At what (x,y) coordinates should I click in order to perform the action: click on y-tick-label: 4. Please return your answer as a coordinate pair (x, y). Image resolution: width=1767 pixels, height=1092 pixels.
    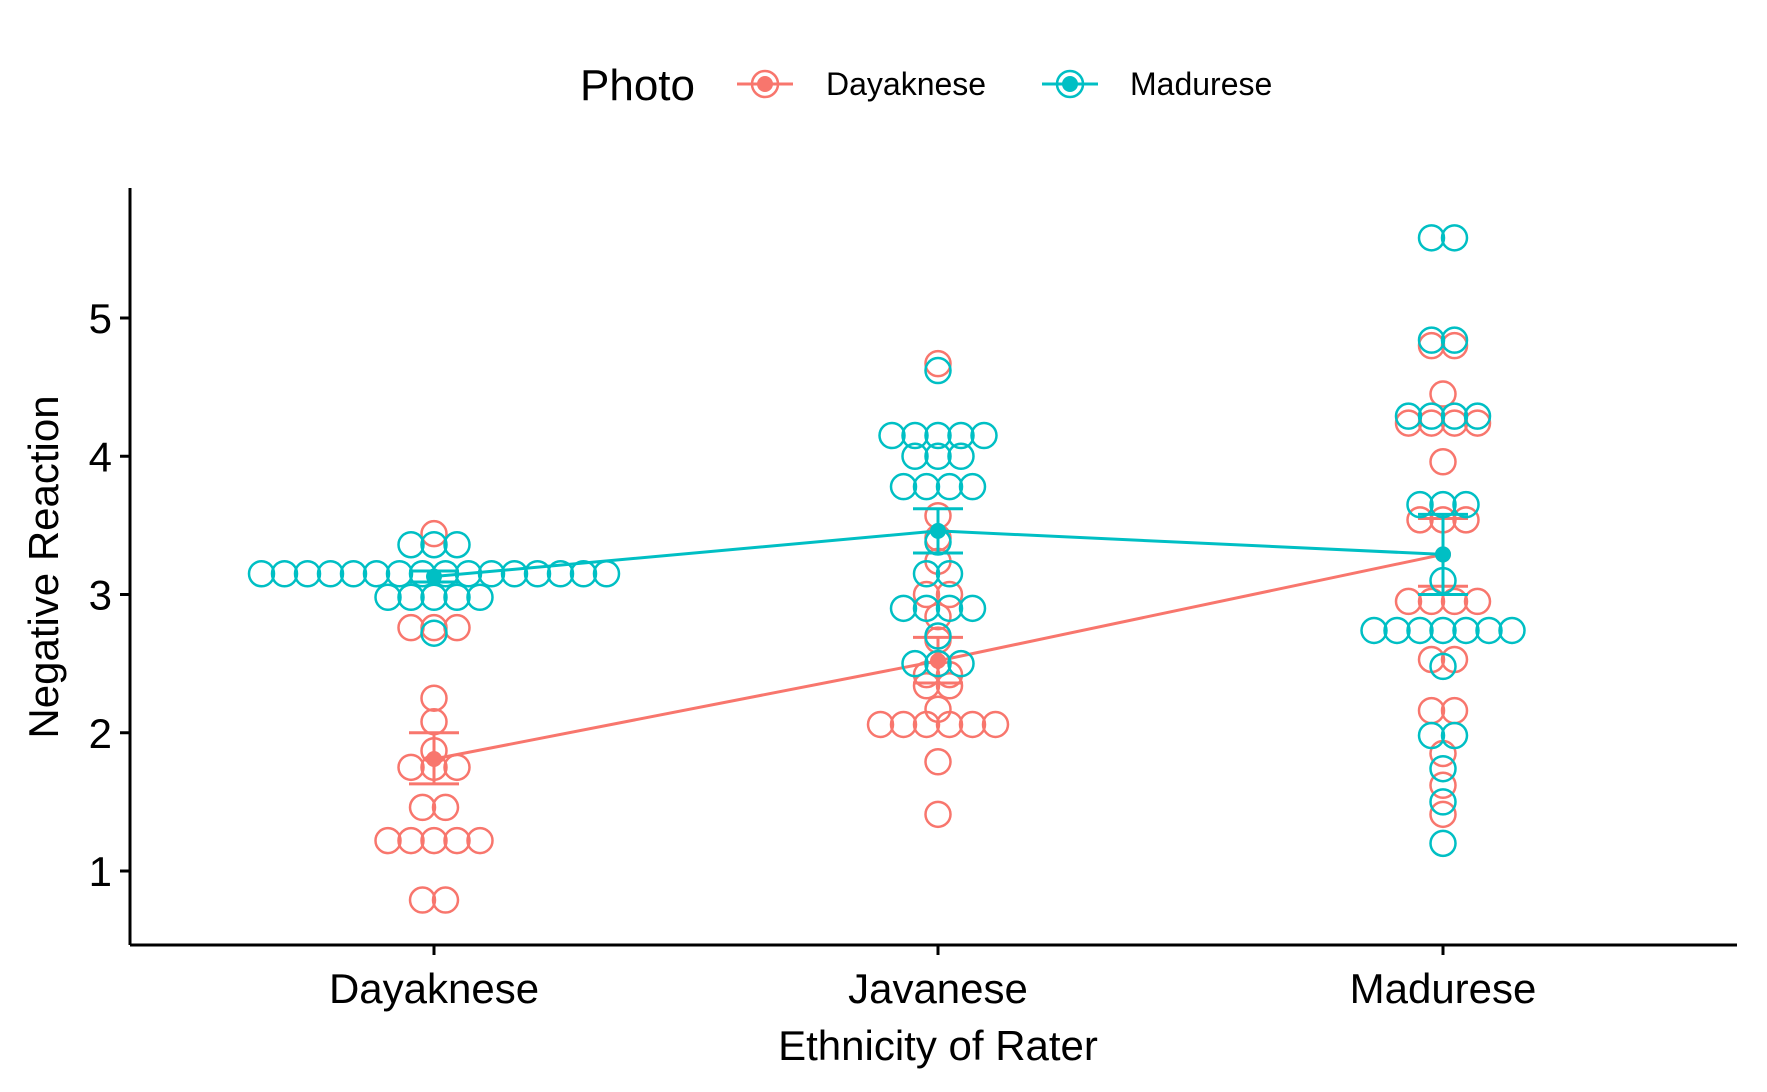
    Looking at the image, I should click on (100, 456).